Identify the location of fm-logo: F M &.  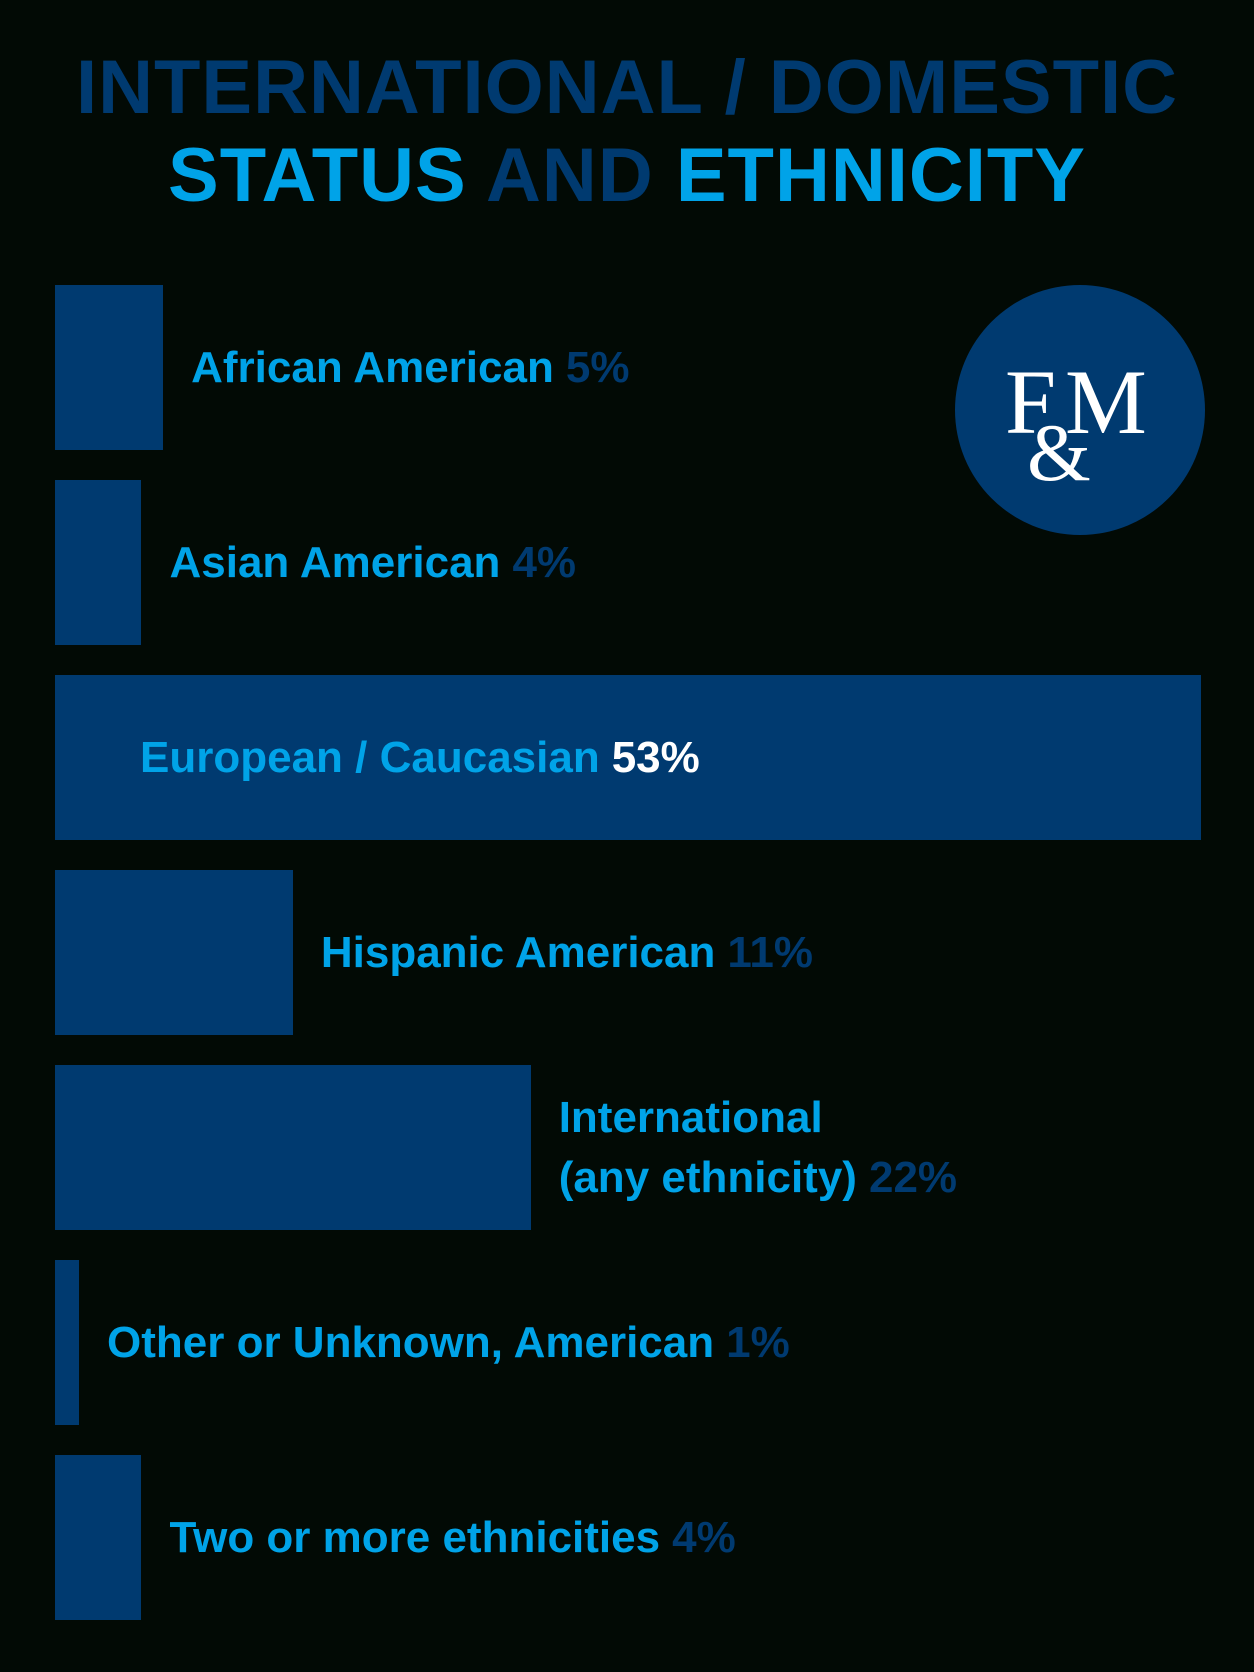
(1080, 410).